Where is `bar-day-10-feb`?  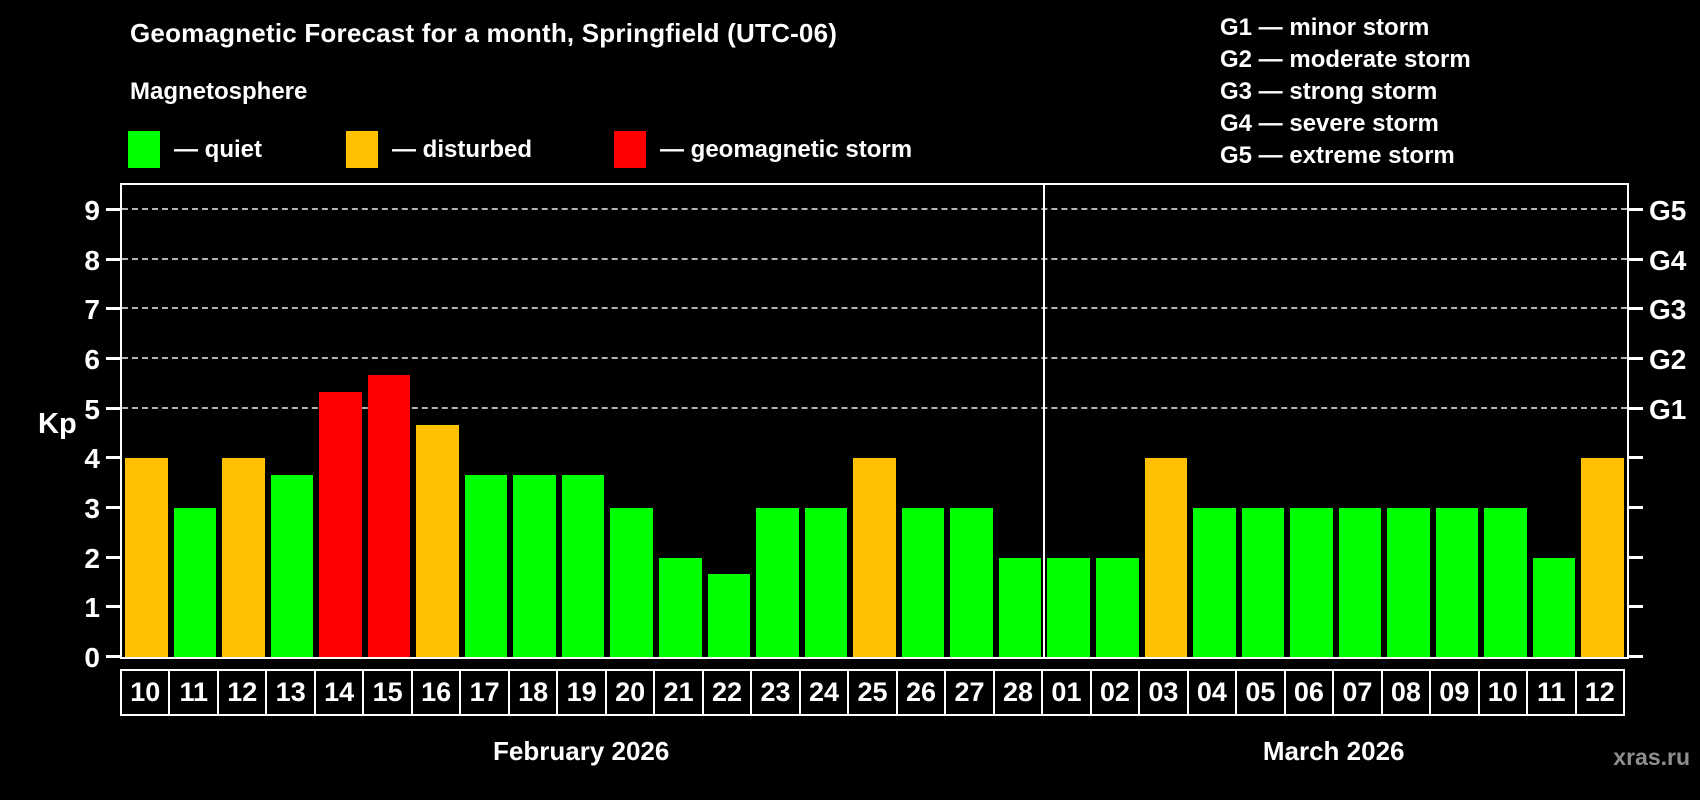
bar-day-10-feb is located at coordinates (146, 557).